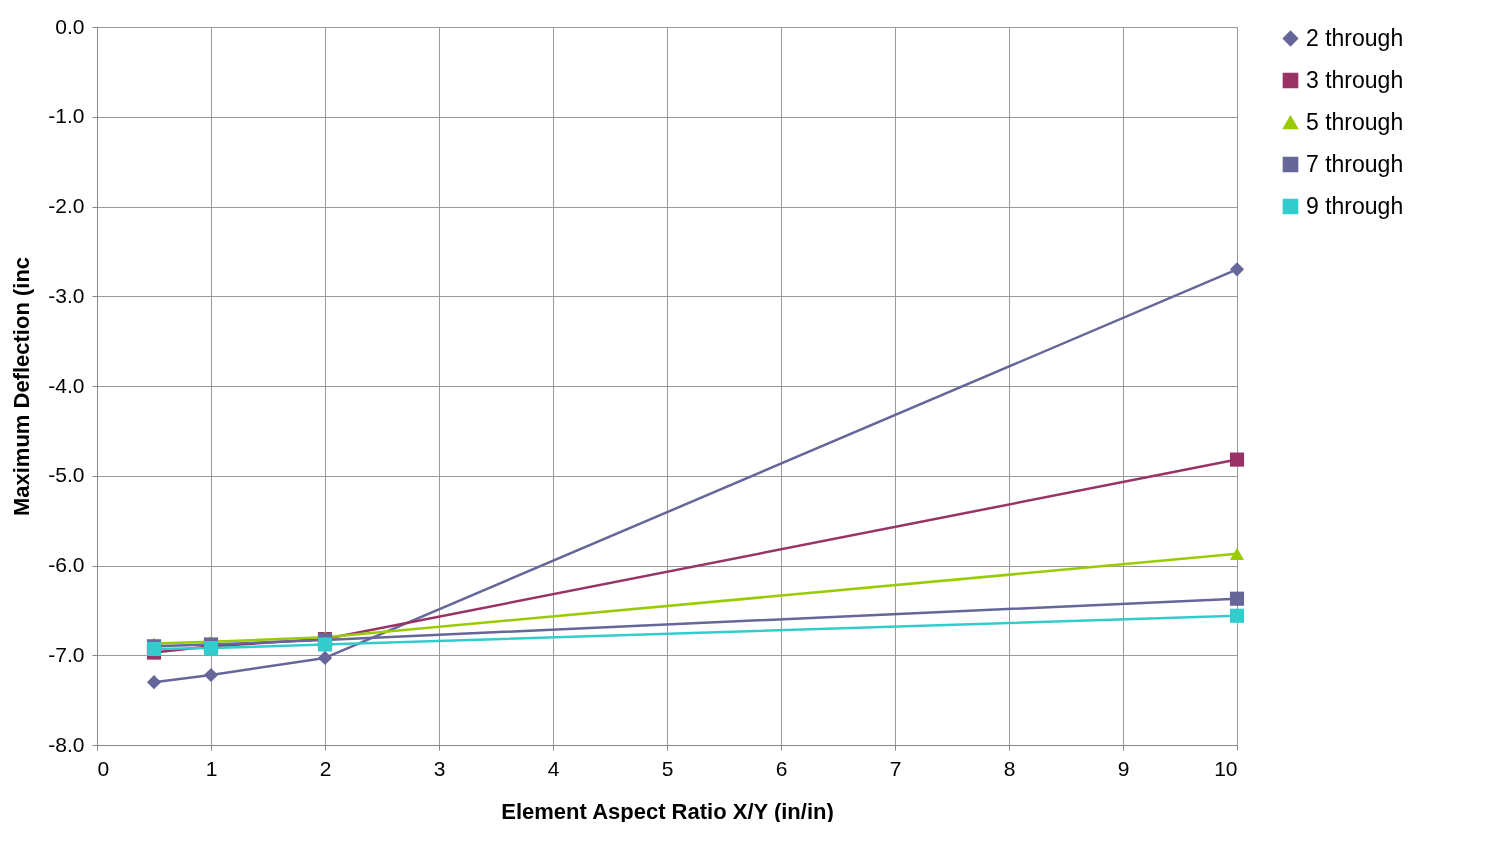  What do you see at coordinates (103, 768) in the screenshot?
I see `x-tick-label: 0` at bounding box center [103, 768].